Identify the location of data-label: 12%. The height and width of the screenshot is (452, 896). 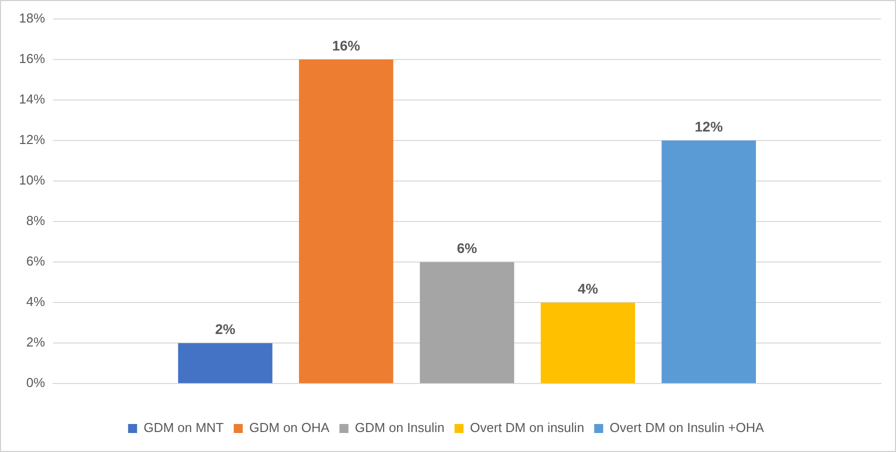
(709, 126).